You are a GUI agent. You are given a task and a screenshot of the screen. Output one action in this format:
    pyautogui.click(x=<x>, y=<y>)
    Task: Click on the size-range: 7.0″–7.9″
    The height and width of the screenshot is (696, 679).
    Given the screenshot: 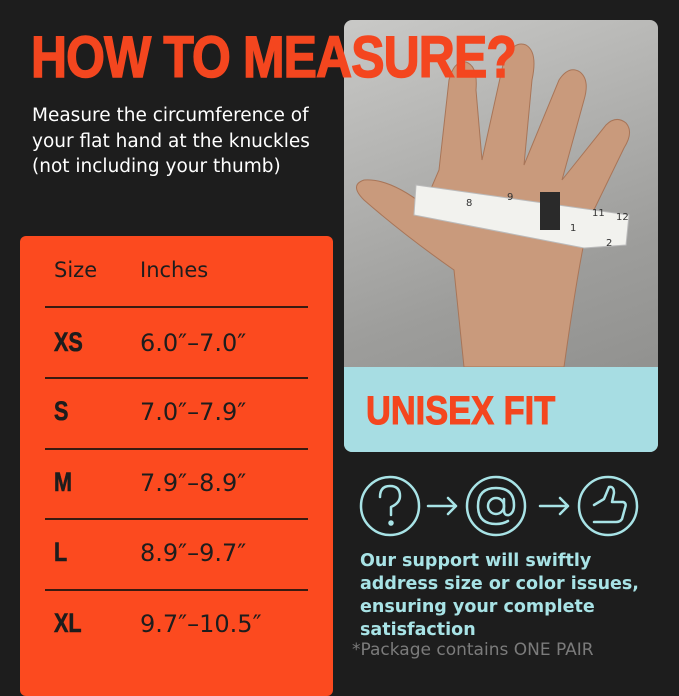 What is the action you would take?
    pyautogui.click(x=193, y=412)
    